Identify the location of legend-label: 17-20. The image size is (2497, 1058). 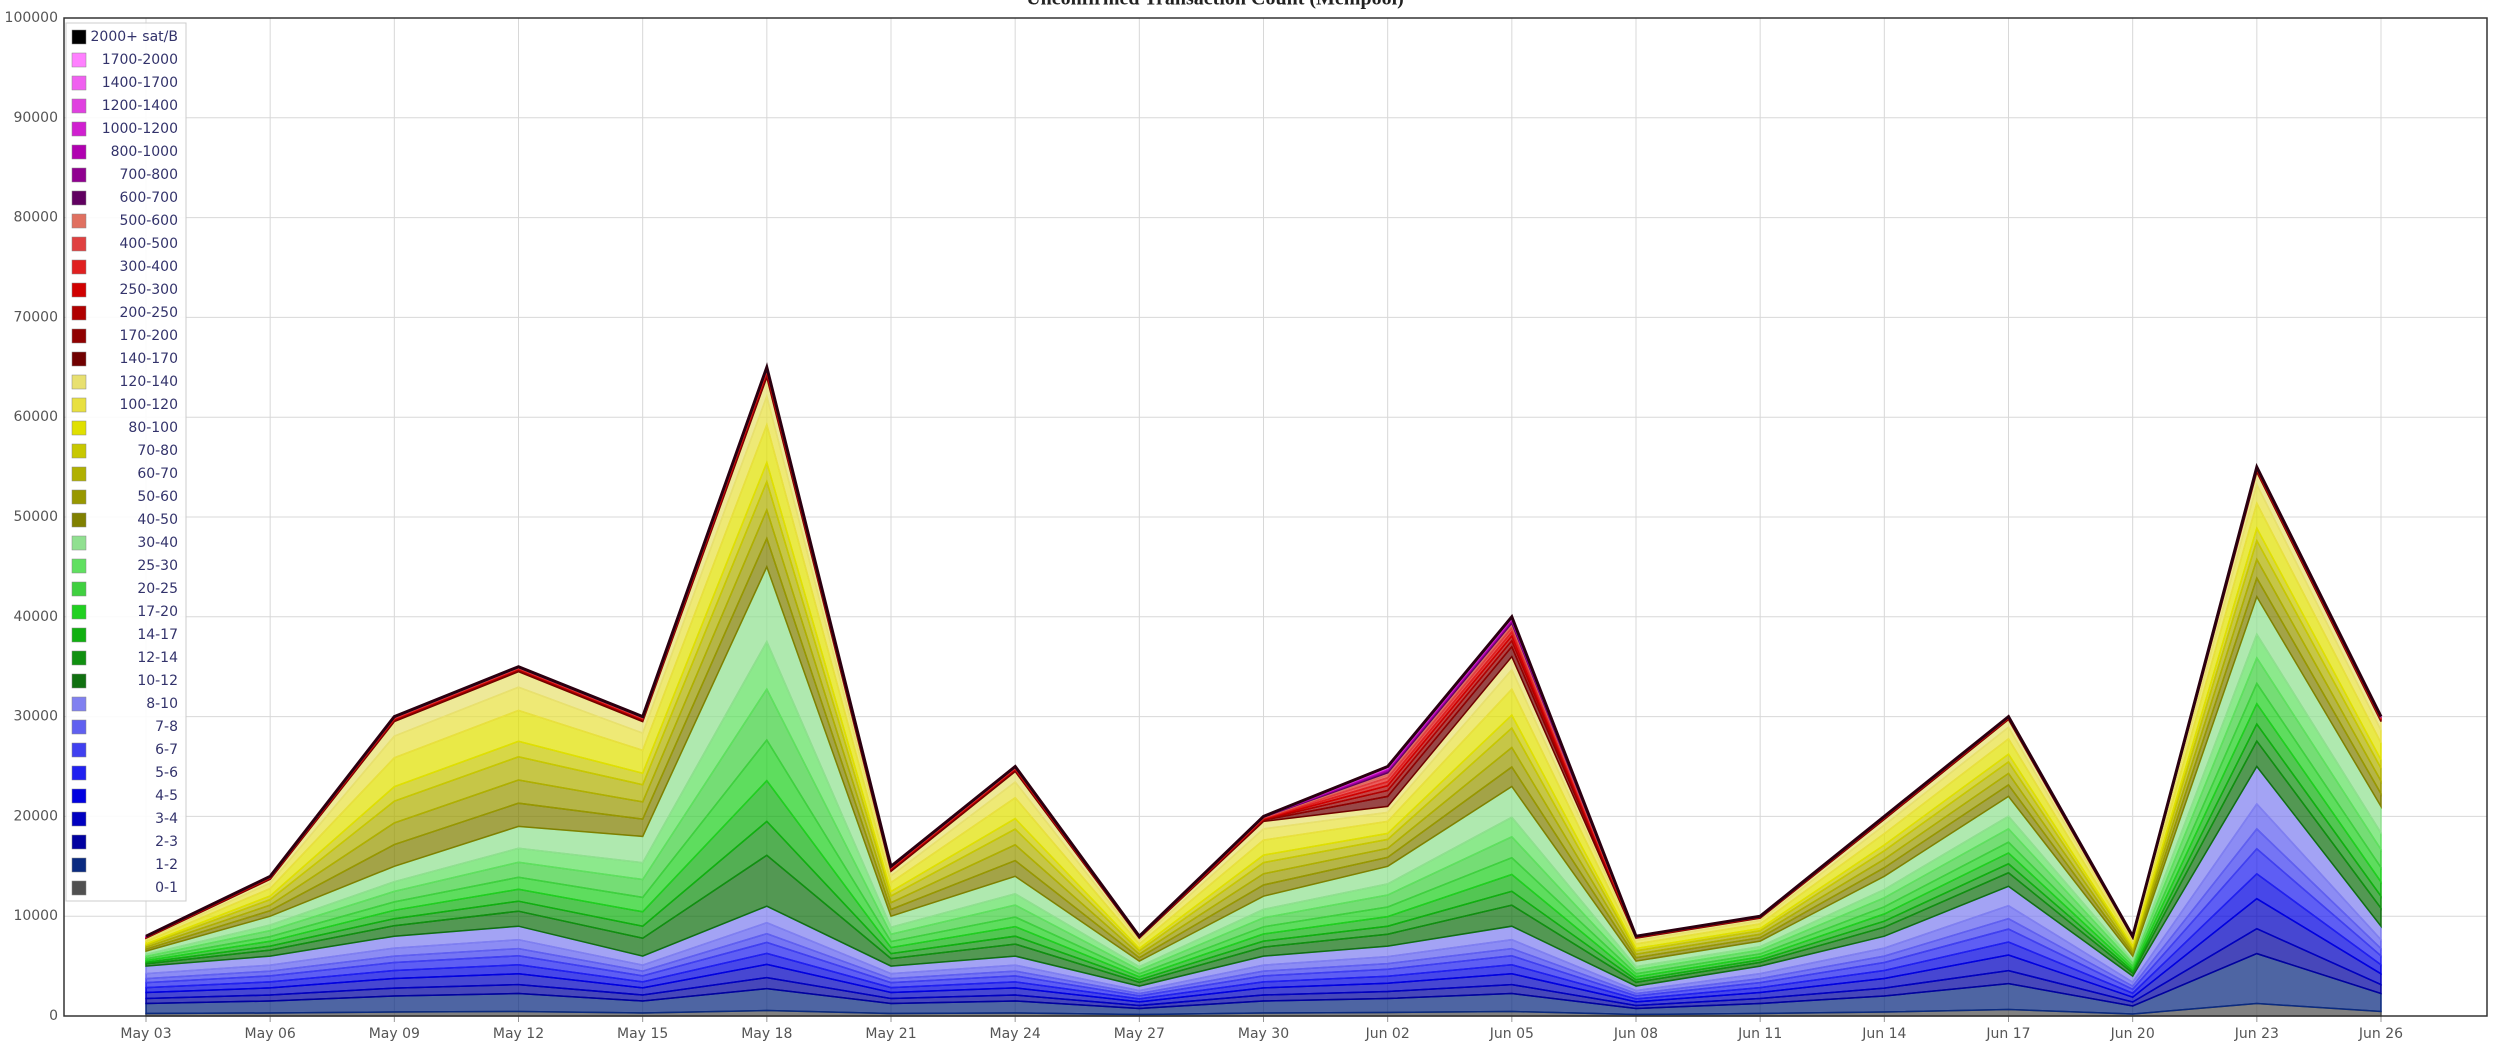
(157, 612).